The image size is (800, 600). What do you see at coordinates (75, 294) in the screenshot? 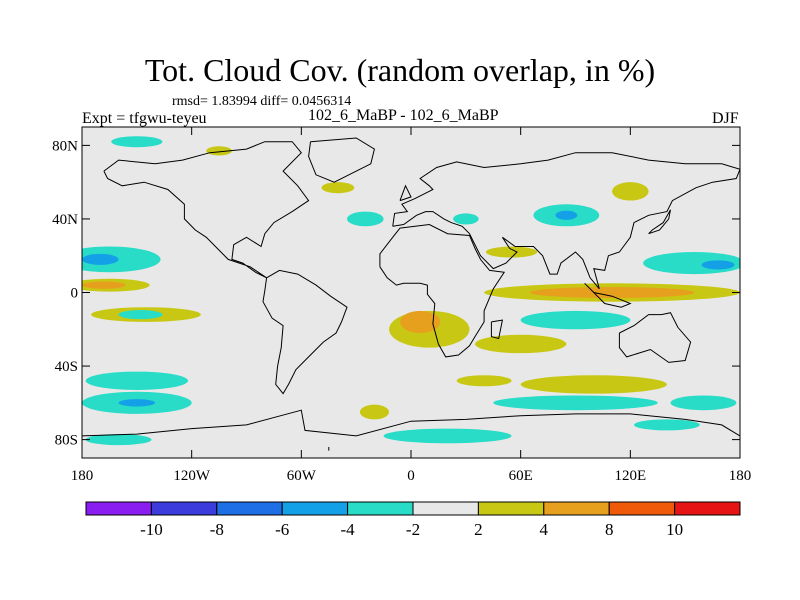
I see `y-tick-label: 0` at bounding box center [75, 294].